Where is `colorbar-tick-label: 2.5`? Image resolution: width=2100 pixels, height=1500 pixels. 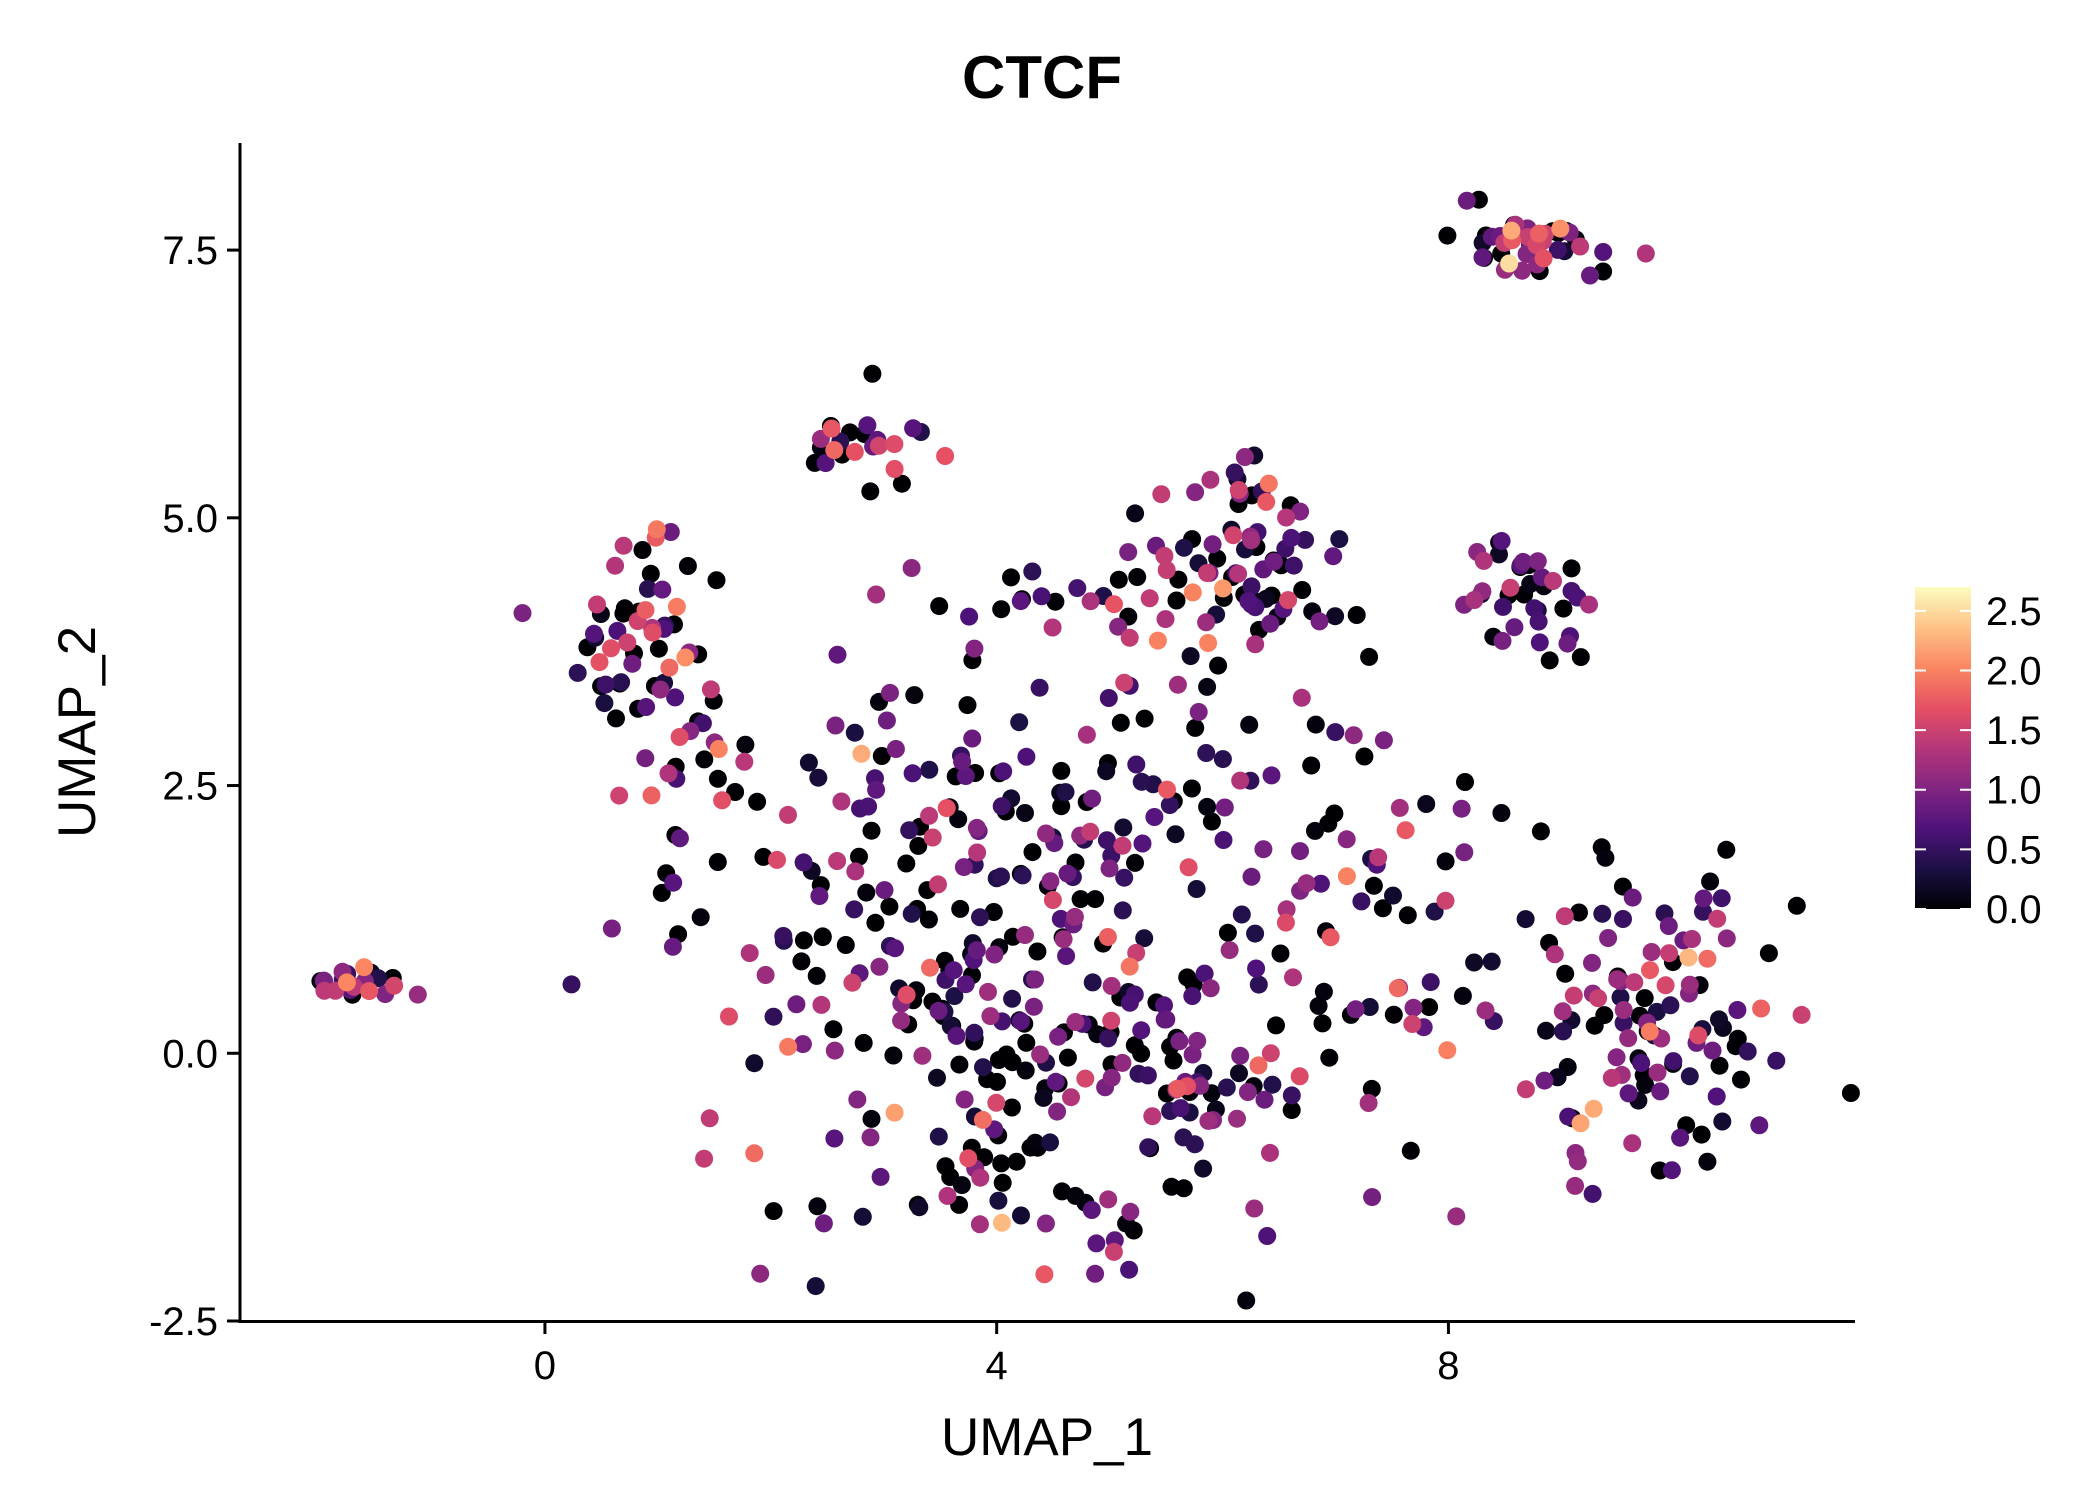 colorbar-tick-label: 2.5 is located at coordinates (2014, 612).